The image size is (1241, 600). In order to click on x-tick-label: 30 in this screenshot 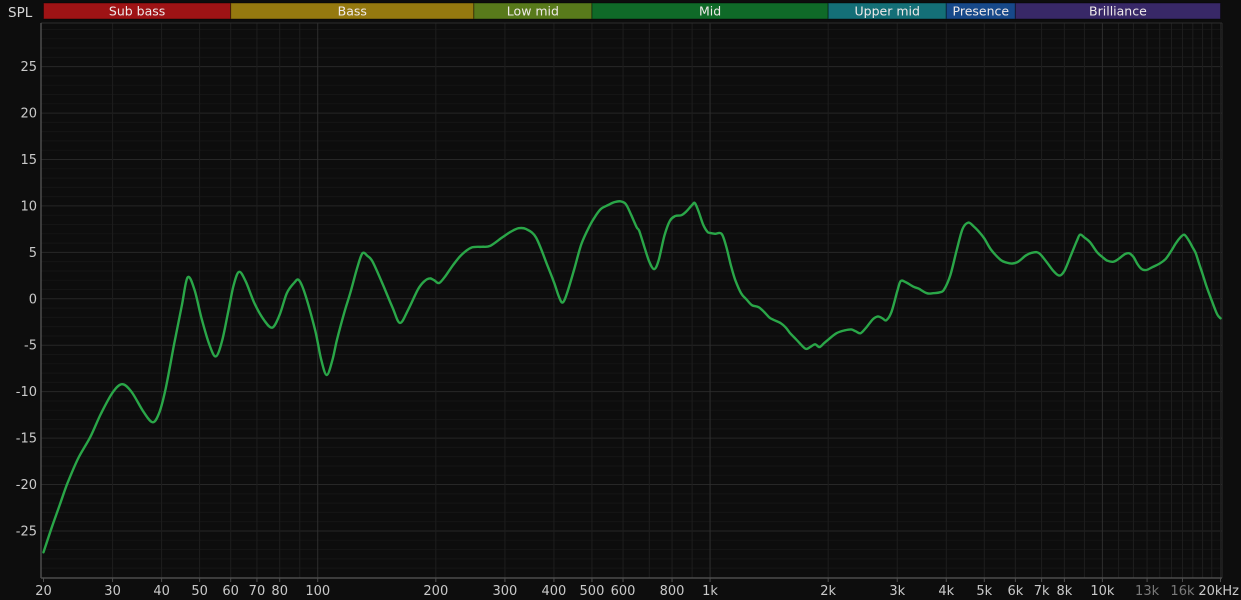, I will do `click(112, 591)`.